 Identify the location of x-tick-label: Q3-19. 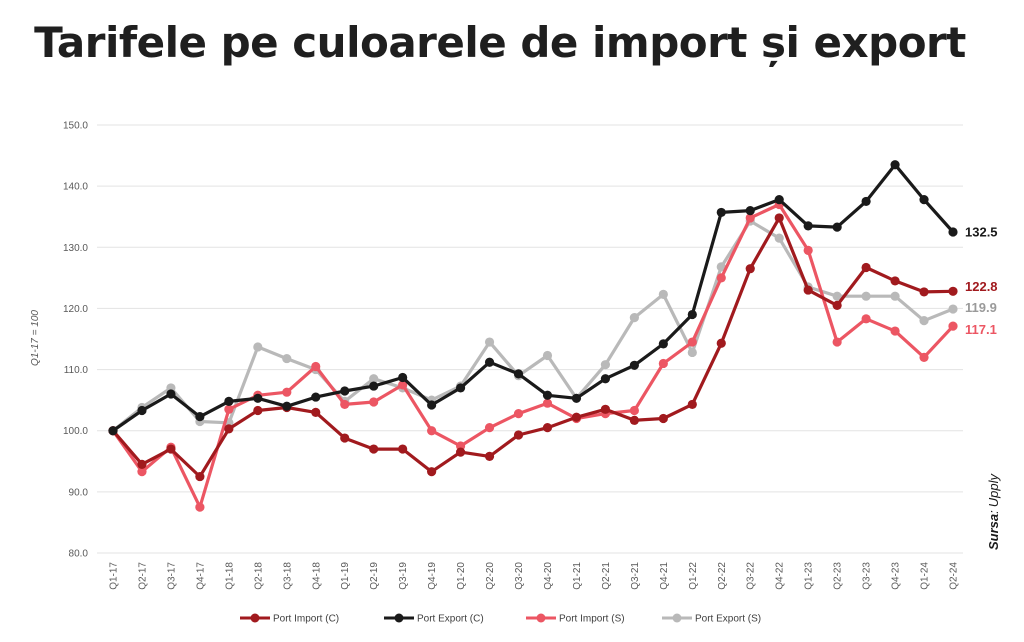
(403, 576).